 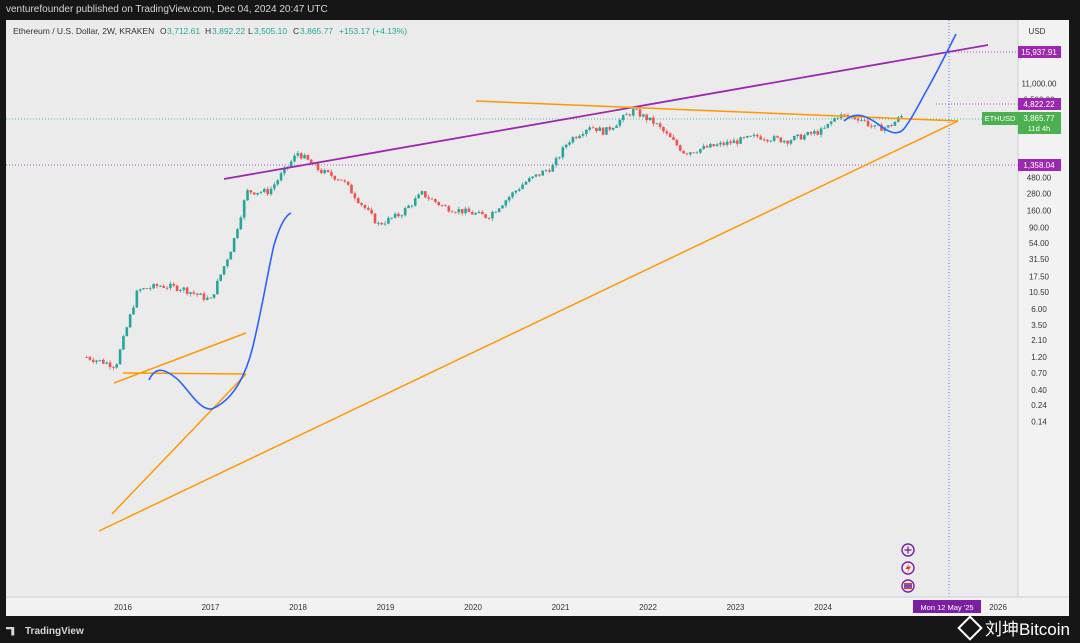 I want to click on blue-cup-curve-2016, so click(x=220, y=311).